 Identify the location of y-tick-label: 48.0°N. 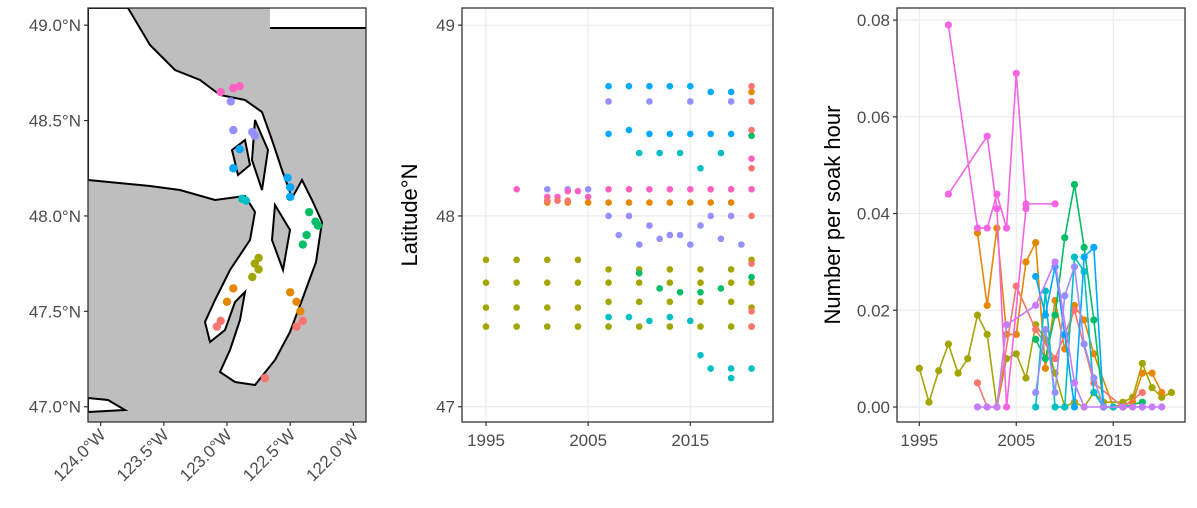
(55, 216).